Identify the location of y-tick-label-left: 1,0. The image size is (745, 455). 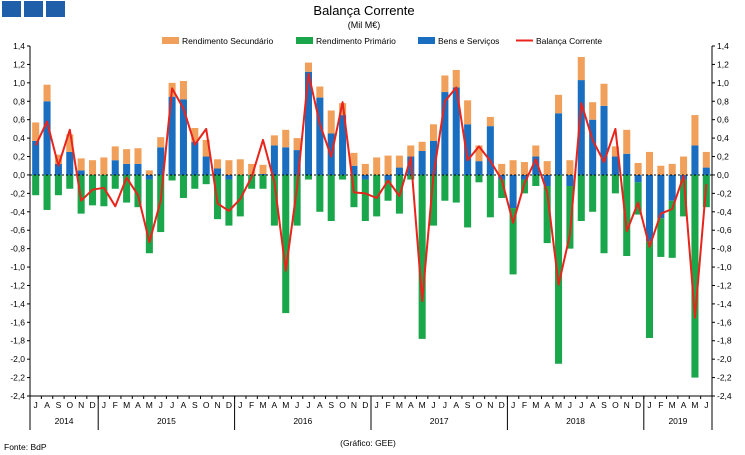
(19, 83).